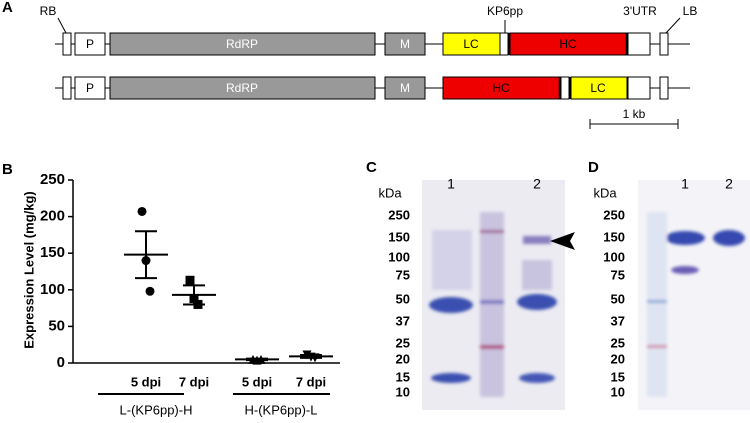 The image size is (750, 423). Describe the element at coordinates (371, 167) in the screenshot. I see `panel-label: C` at that location.